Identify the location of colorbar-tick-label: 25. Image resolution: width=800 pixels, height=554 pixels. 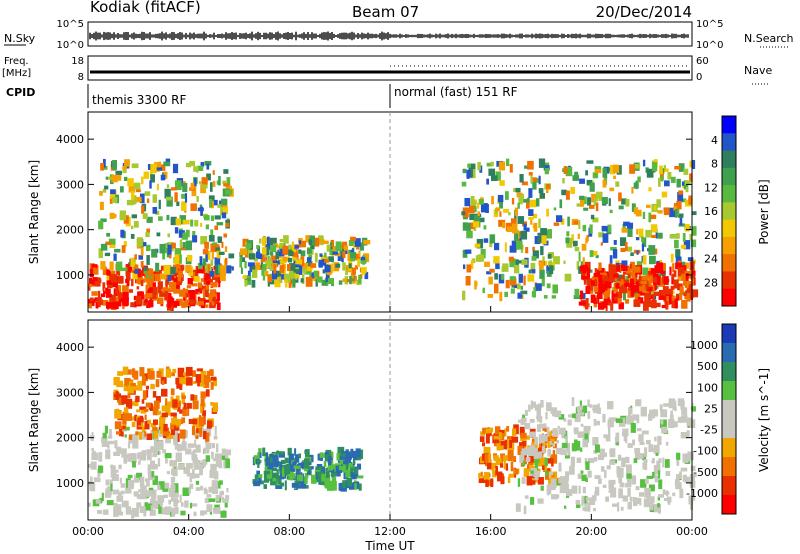
(711, 408).